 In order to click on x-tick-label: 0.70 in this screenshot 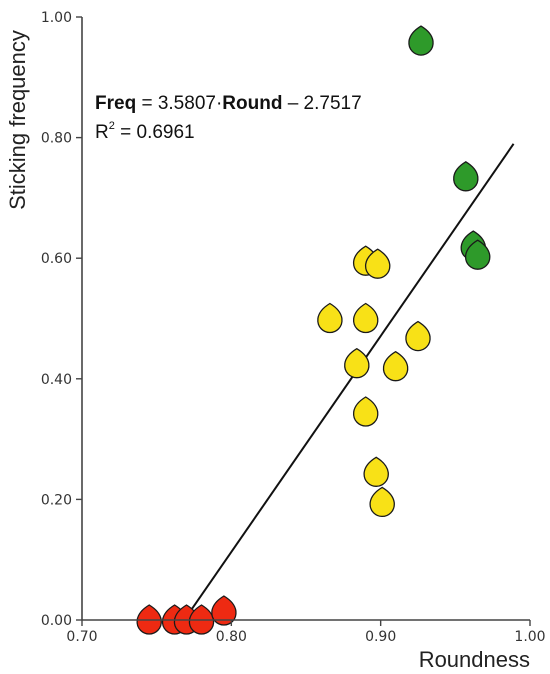, I will do `click(81, 637)`.